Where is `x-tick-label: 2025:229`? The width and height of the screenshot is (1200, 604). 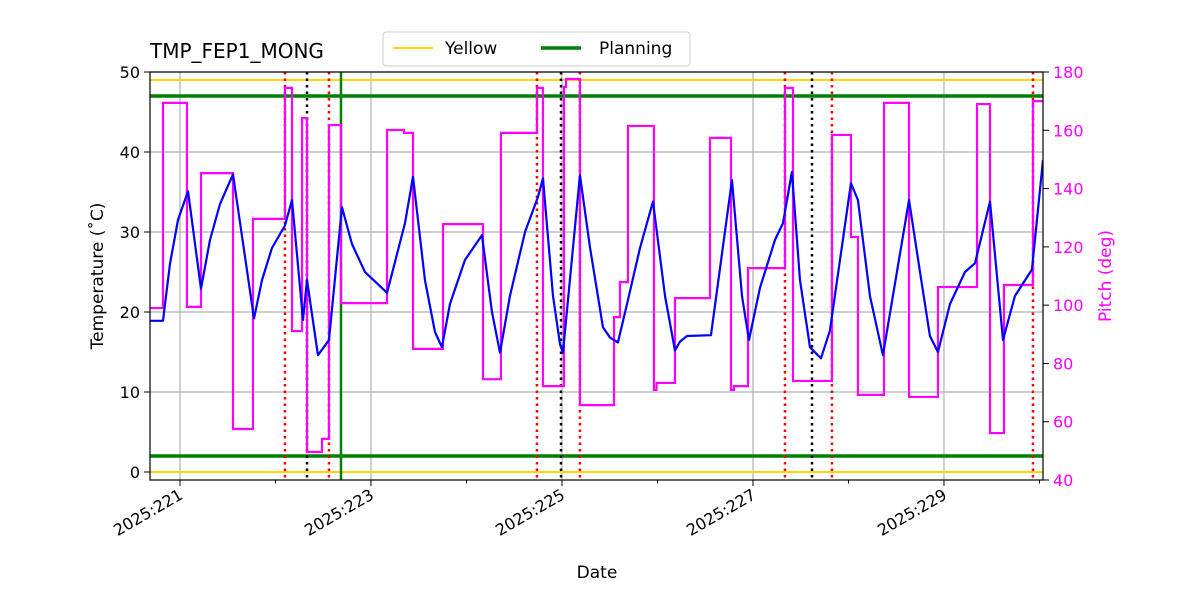 x-tick-label: 2025:229 is located at coordinates (912, 512).